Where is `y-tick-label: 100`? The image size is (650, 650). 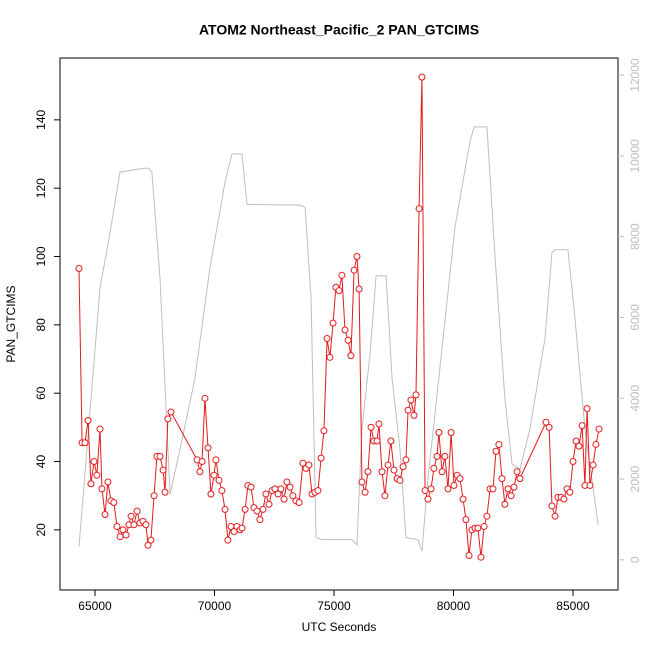
y-tick-label: 100 is located at coordinates (41, 256).